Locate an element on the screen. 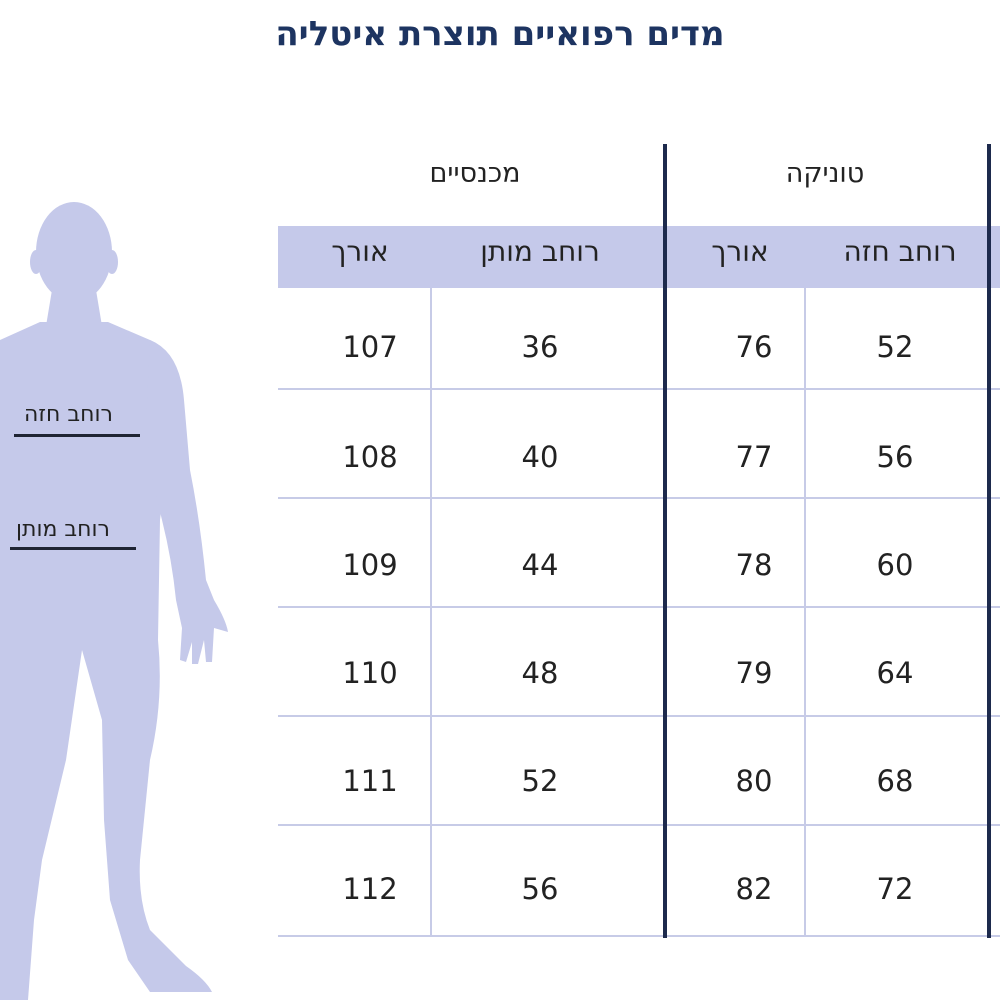 The height and width of the screenshot is (1004, 1000). waist-width-label: רוחב מותן is located at coordinates (63, 529).